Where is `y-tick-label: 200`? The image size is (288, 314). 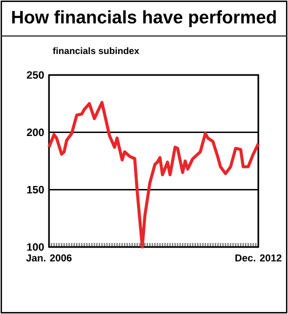 y-tick-label: 200 is located at coordinates (35, 132).